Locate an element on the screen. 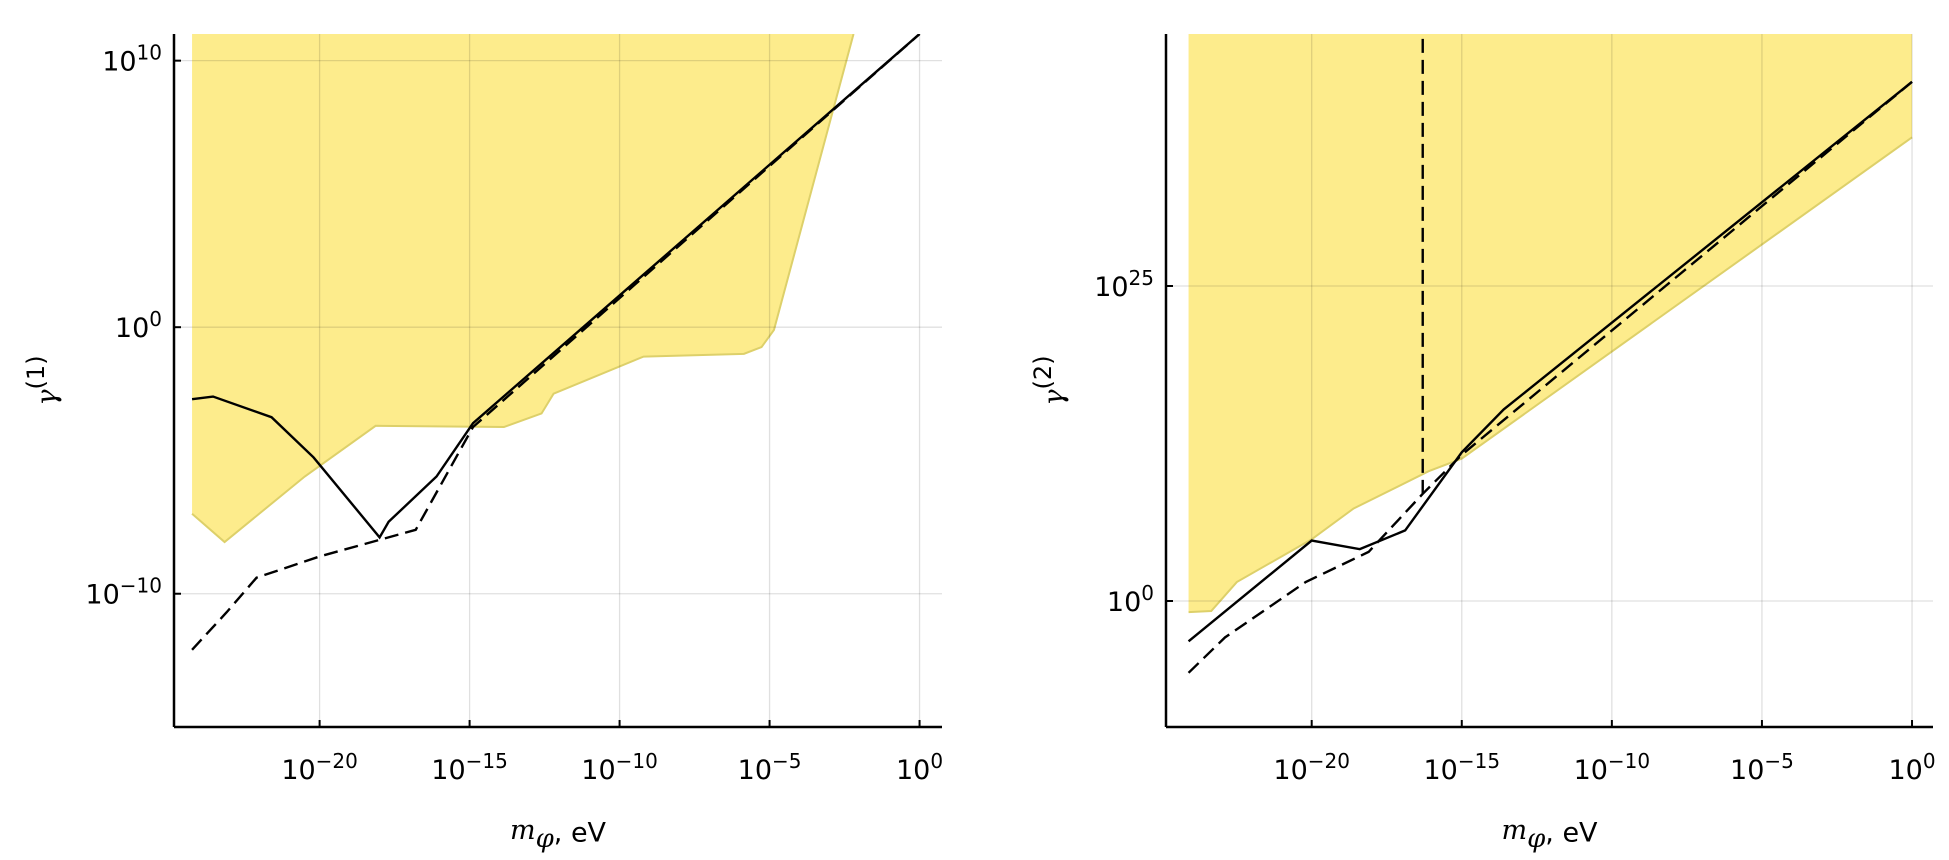  y-axis-label: γ(2) is located at coordinates (1049, 380).